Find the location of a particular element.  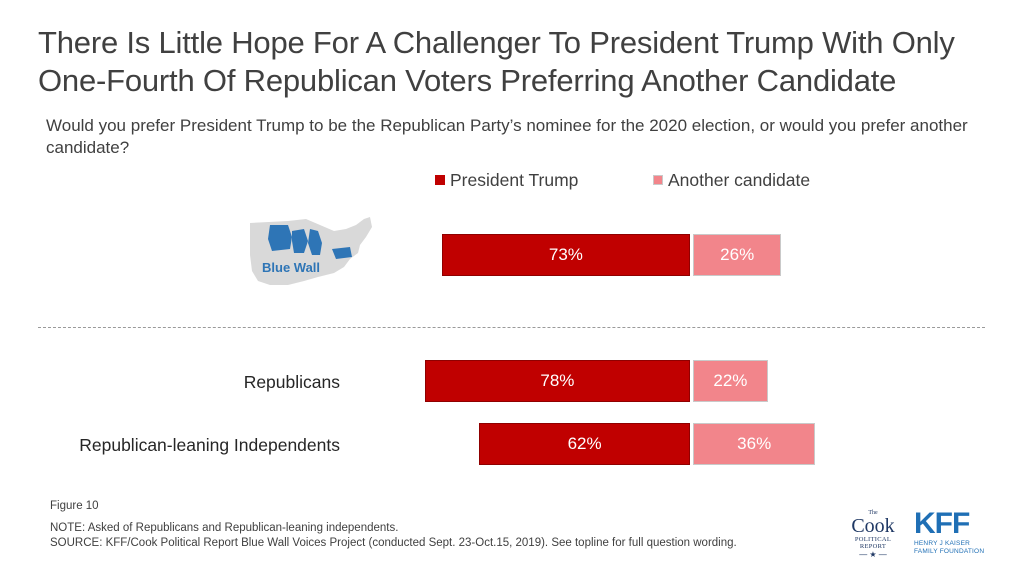

legend-swatch-trump is located at coordinates (440, 180).